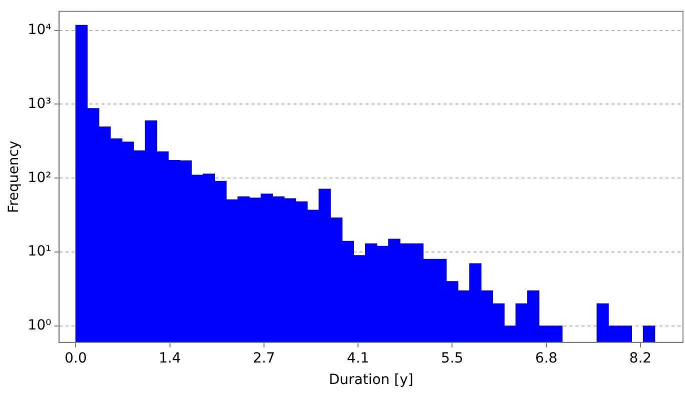 The image size is (685, 395). What do you see at coordinates (264, 358) in the screenshot?
I see `x-tick-label: 2.7` at bounding box center [264, 358].